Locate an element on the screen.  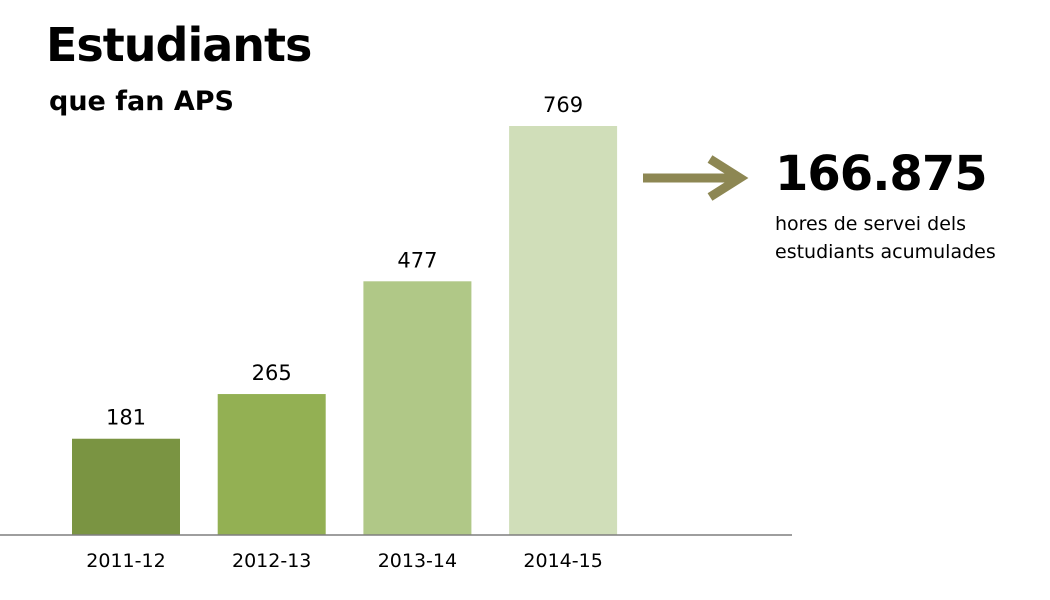
chart-title: Estudiants is located at coordinates (179, 45).